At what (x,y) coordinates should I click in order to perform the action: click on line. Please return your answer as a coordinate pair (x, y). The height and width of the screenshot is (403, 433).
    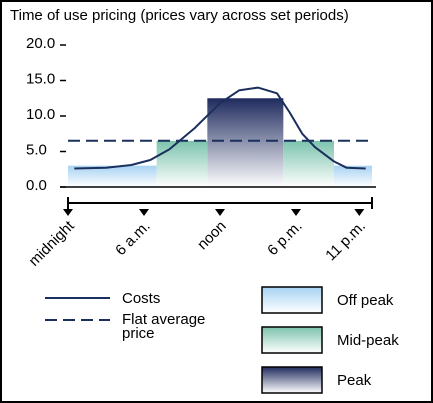
    Looking at the image, I should click on (220, 128).